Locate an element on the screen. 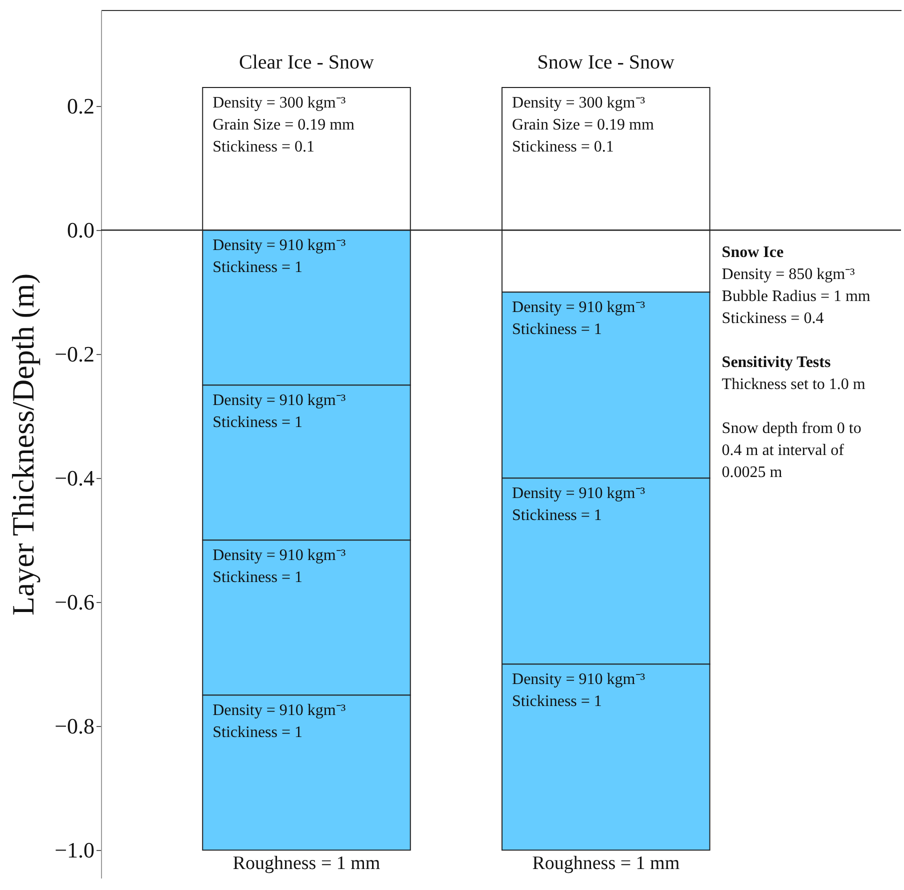  annotation: Sensitivity Tests is located at coordinates (776, 363).